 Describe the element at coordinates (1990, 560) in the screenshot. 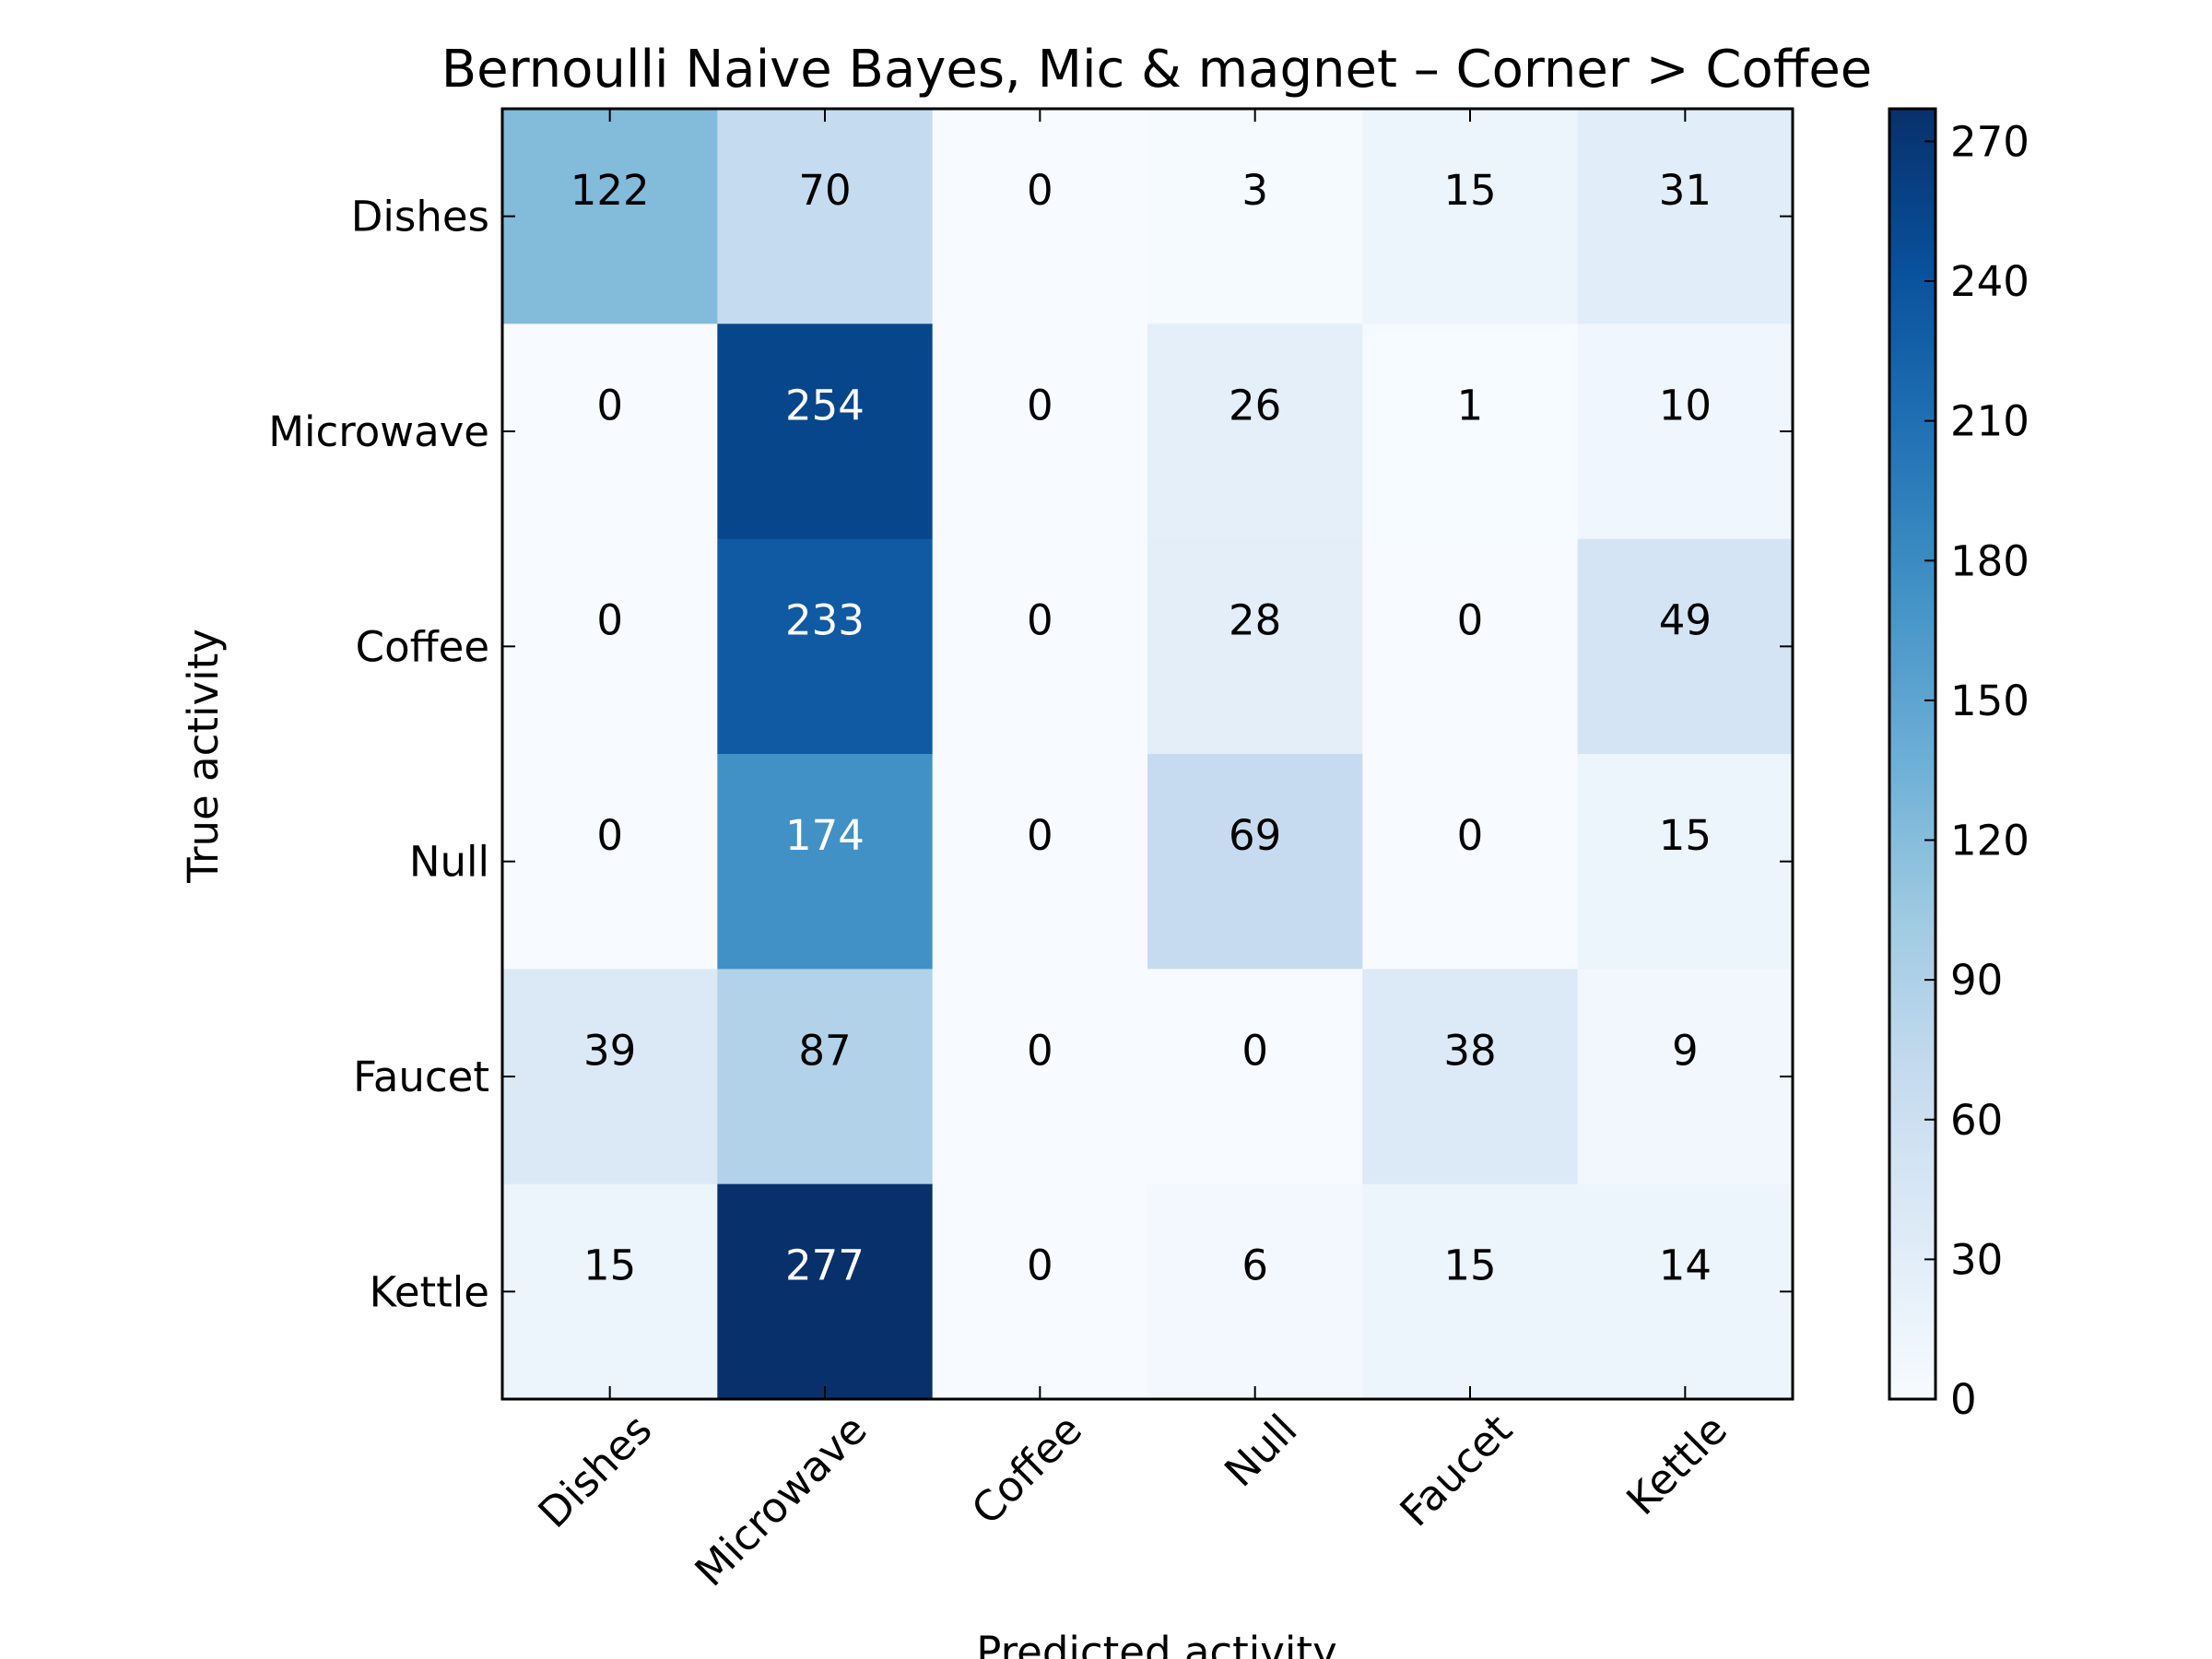

I see `colorbar-tick-label: 180` at that location.